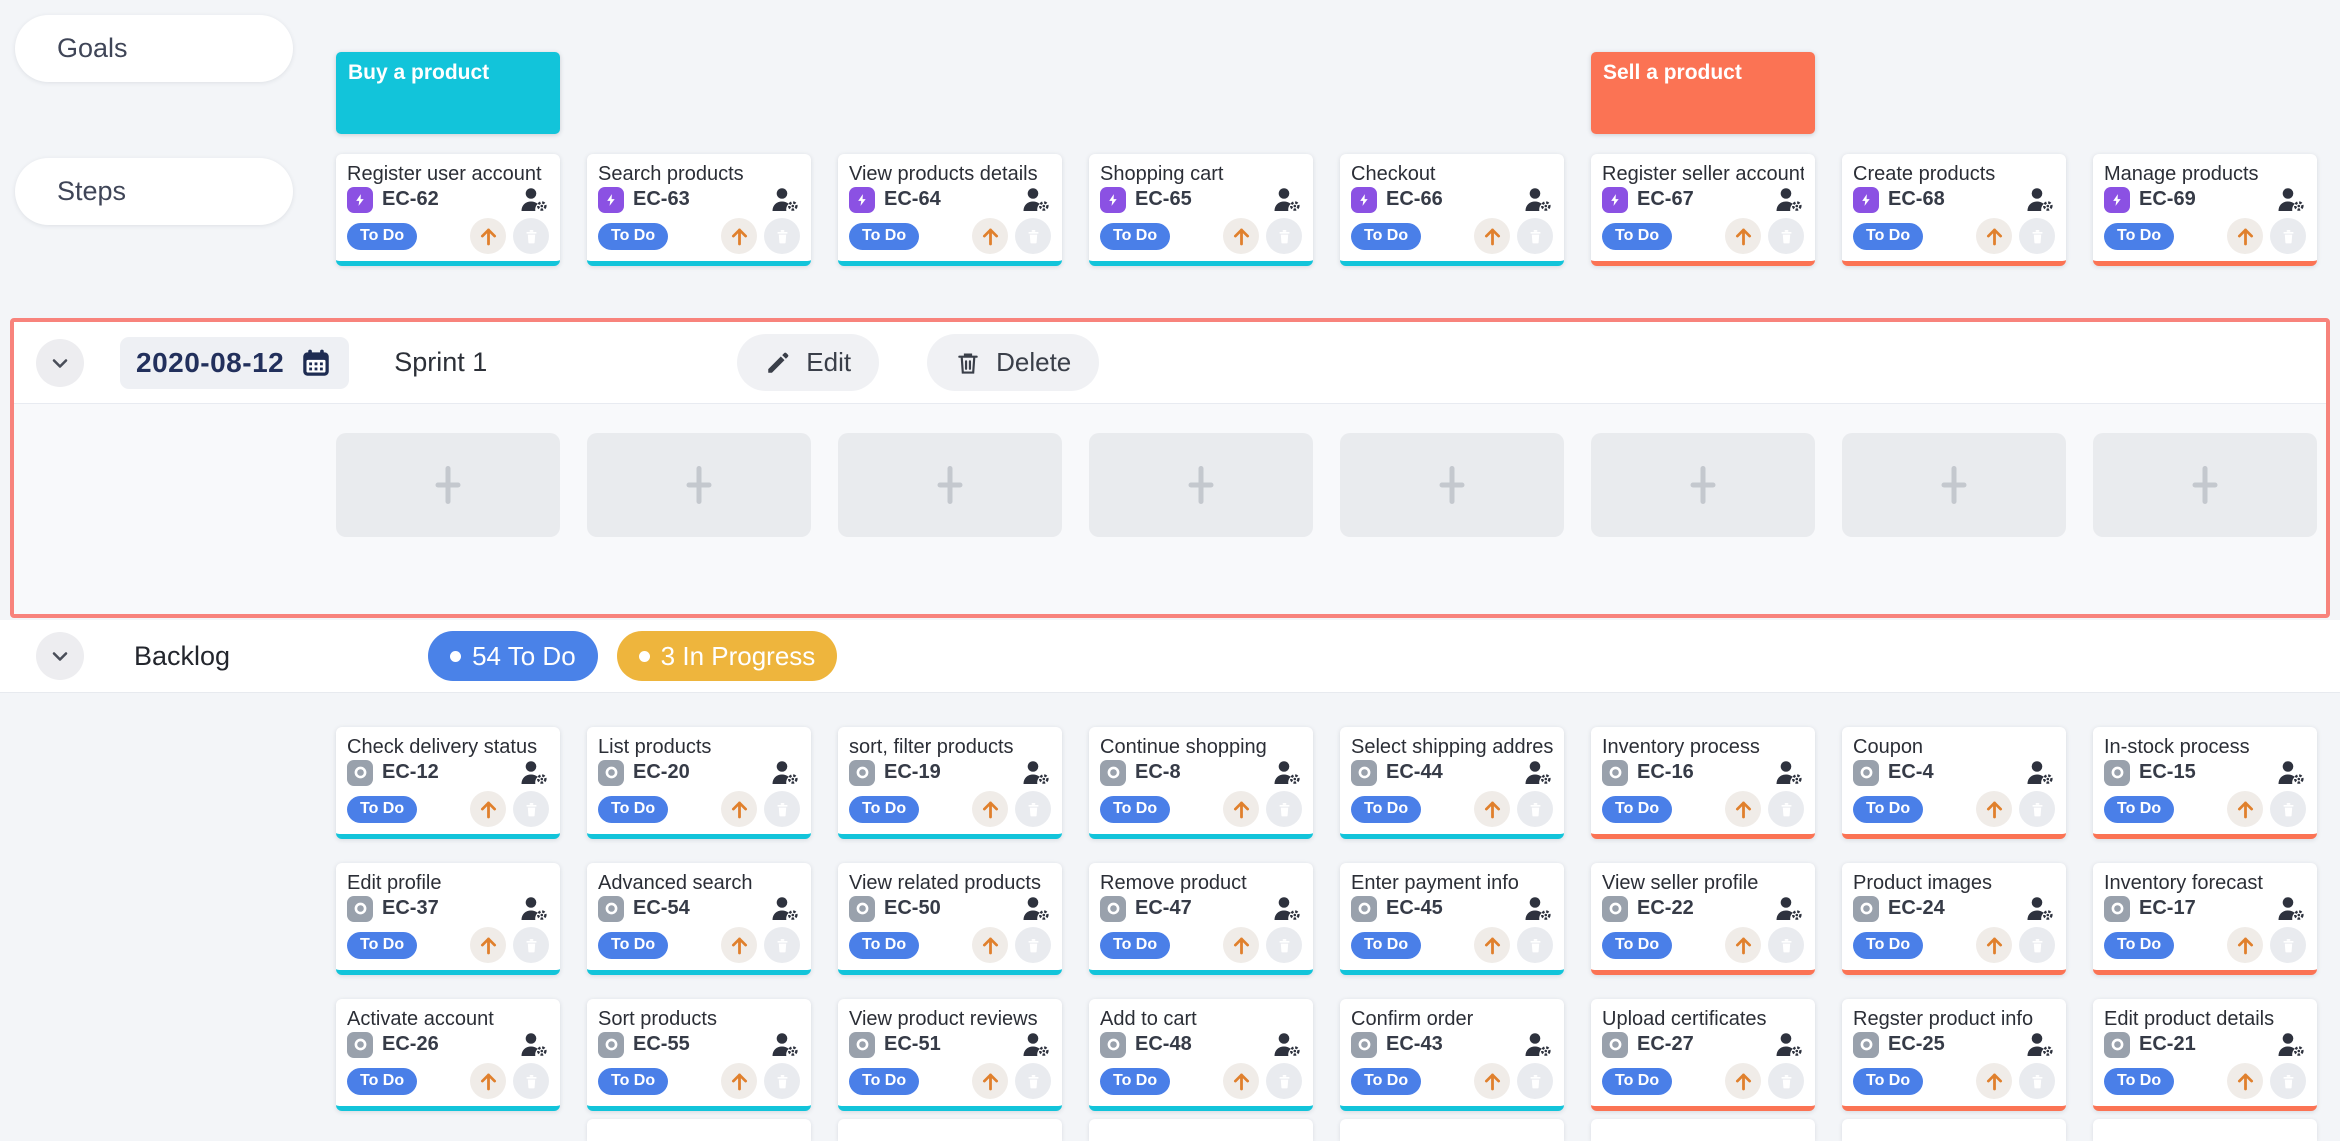  What do you see at coordinates (699, 919) in the screenshot?
I see `card: Advanced search EC-54 To Do` at bounding box center [699, 919].